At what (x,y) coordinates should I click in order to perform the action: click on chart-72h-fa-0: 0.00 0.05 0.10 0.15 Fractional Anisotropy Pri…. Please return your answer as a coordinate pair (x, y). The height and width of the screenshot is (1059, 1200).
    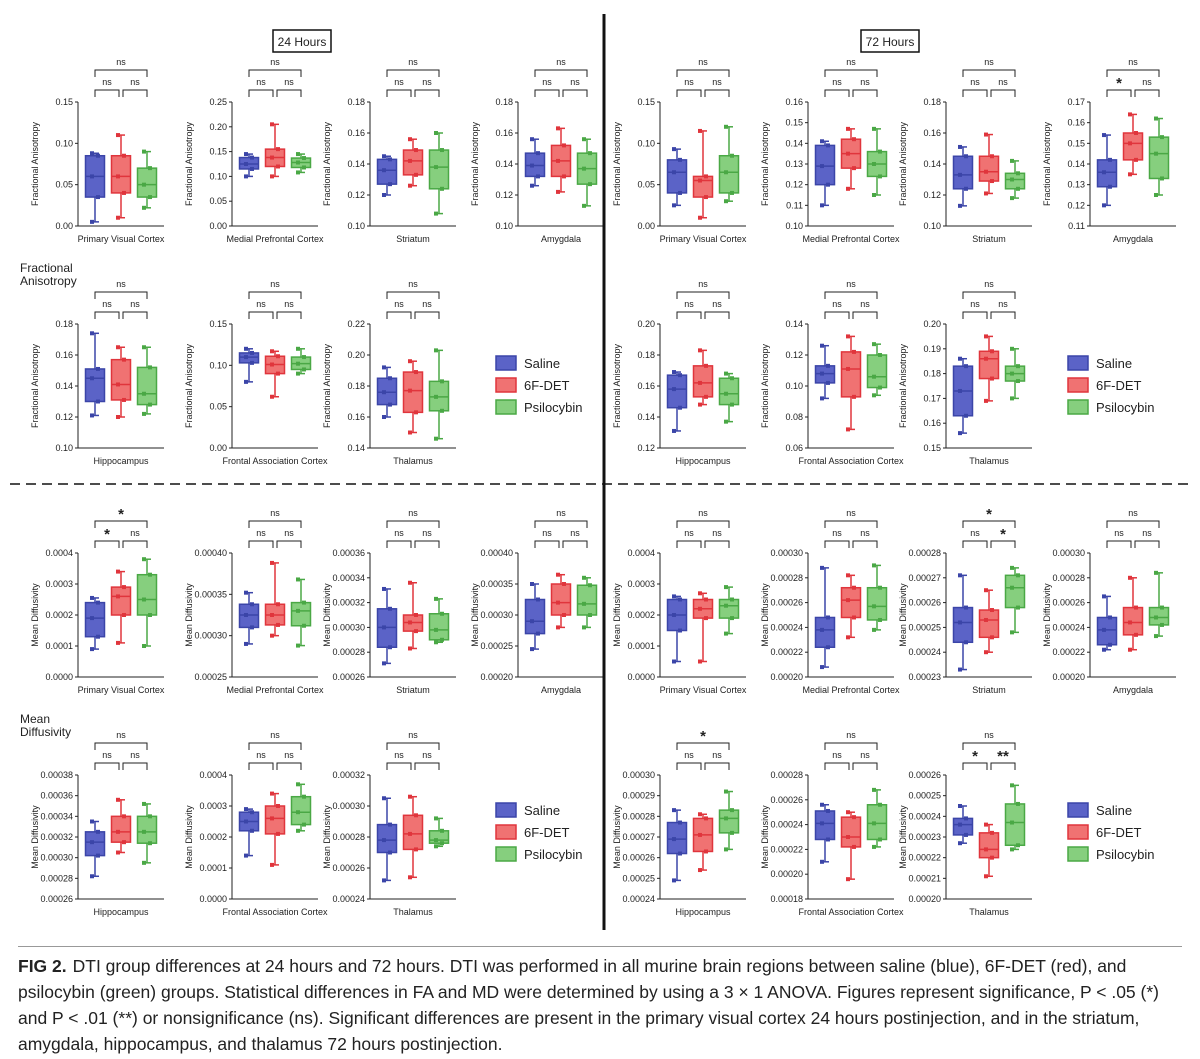
    Looking at the image, I should click on (679, 150).